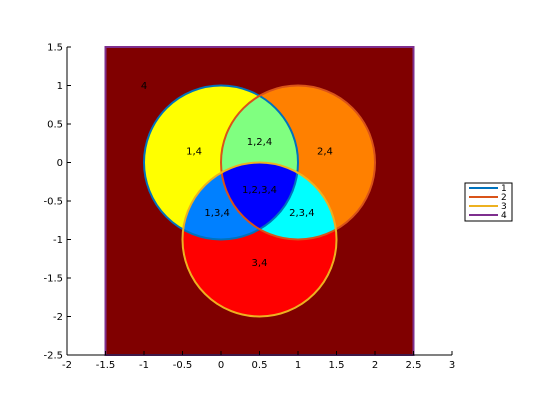 The height and width of the screenshot is (420, 560). Describe the element at coordinates (53, 202) in the screenshot. I see `y-tick-label: -0.5` at that location.